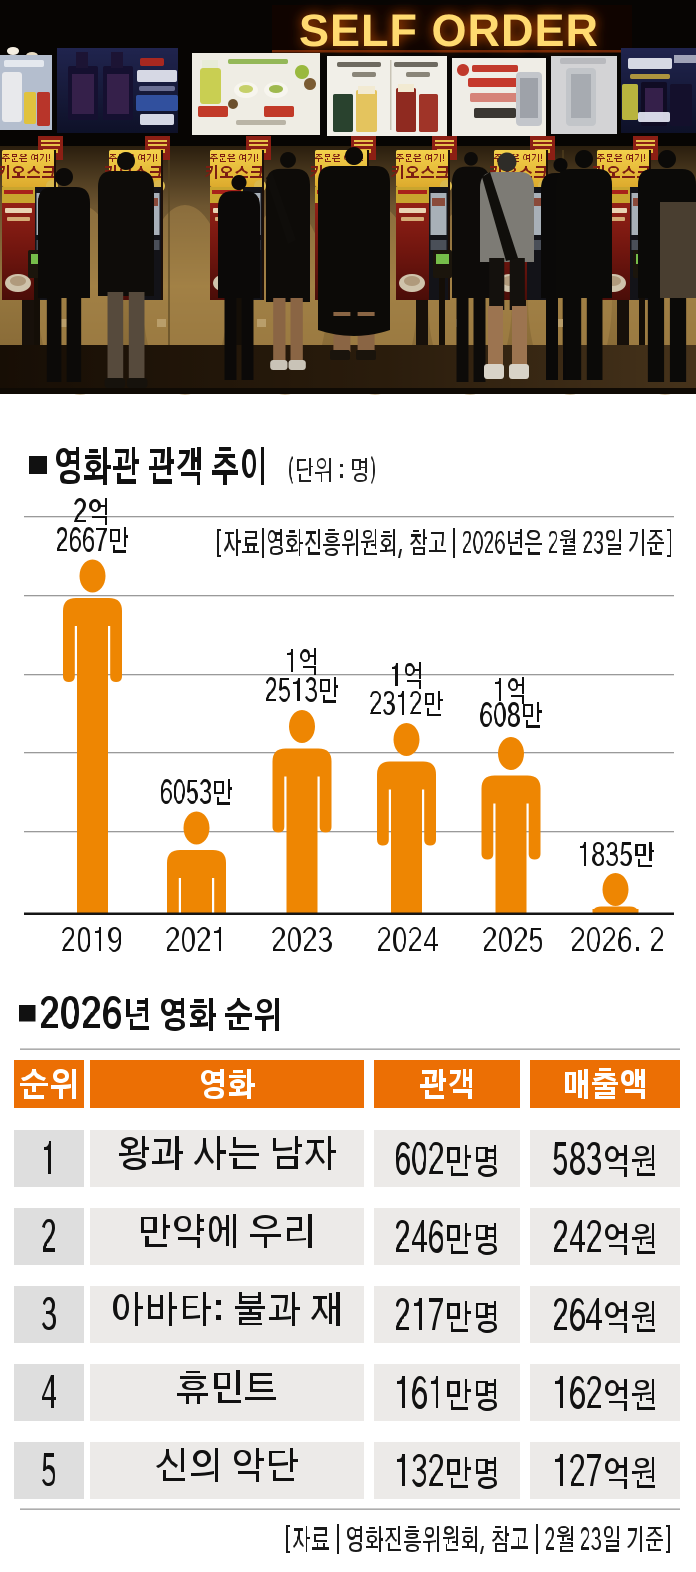 This screenshot has width=696, height=1572. I want to click on svg-text: SELF ORDER, so click(449, 30).